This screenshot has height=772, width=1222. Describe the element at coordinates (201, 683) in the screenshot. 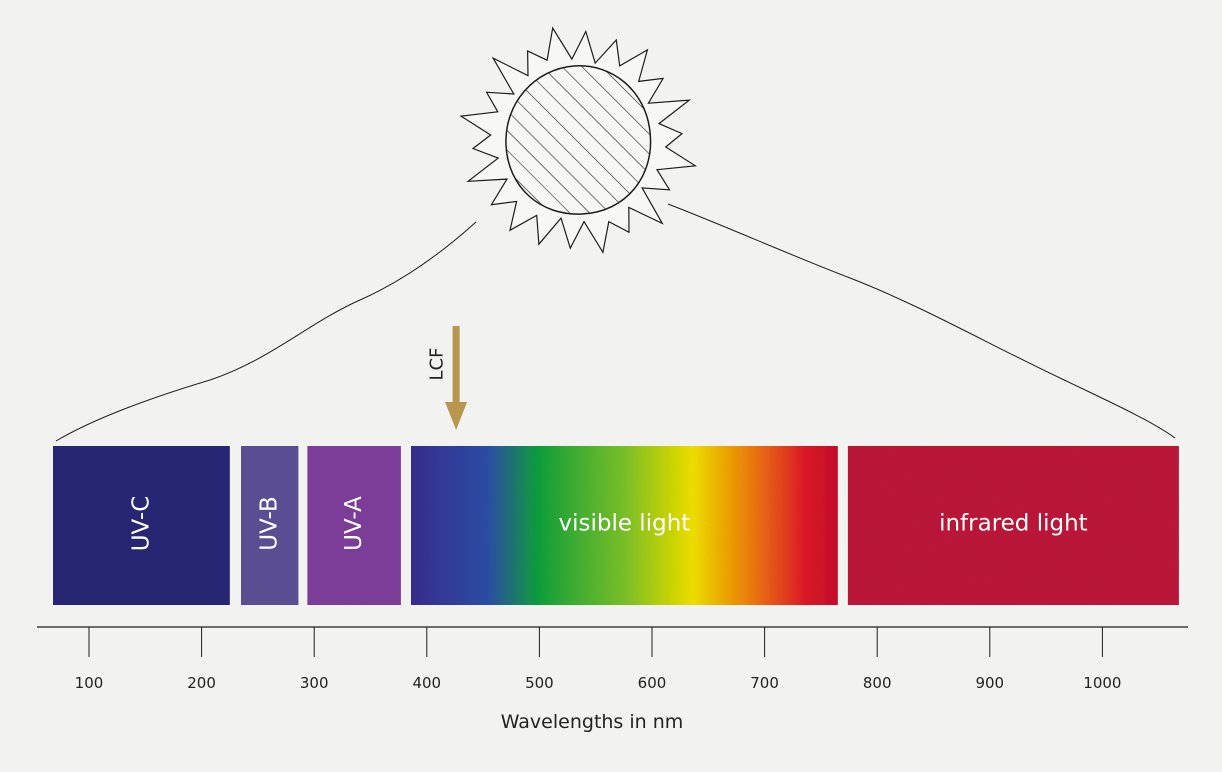

I see `tick-label: 200` at that location.